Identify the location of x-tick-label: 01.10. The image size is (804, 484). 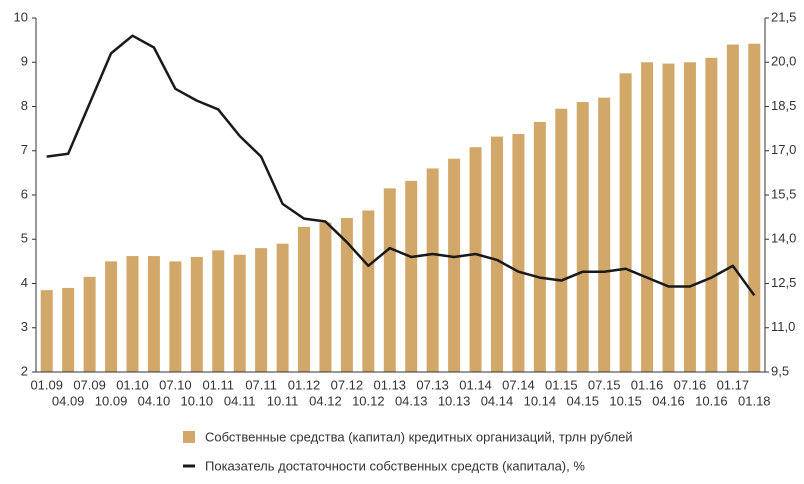
(132, 384).